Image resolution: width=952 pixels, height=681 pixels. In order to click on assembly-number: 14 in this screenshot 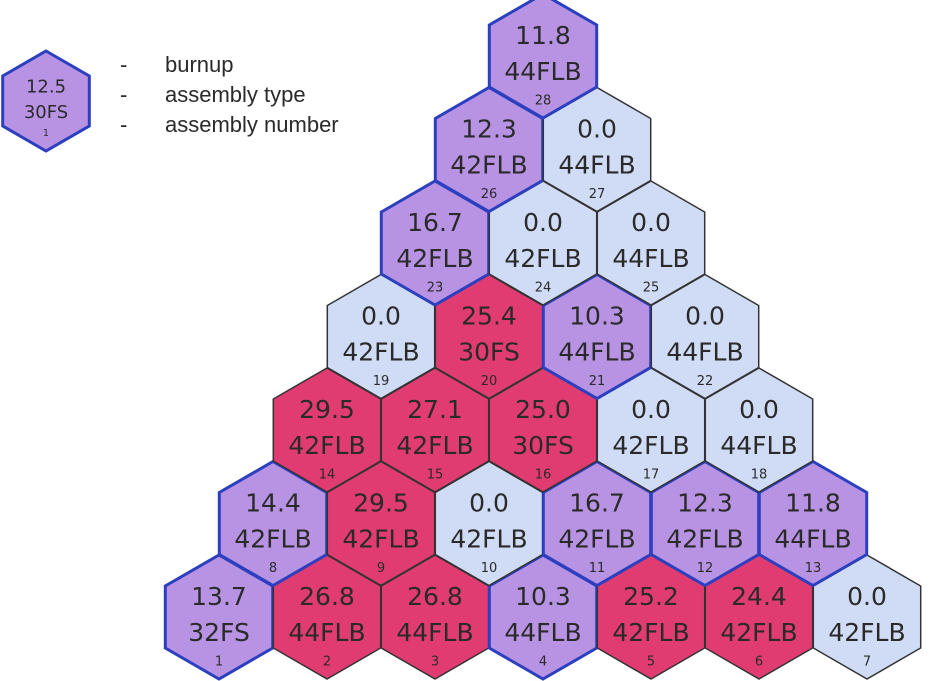, I will do `click(327, 475)`.